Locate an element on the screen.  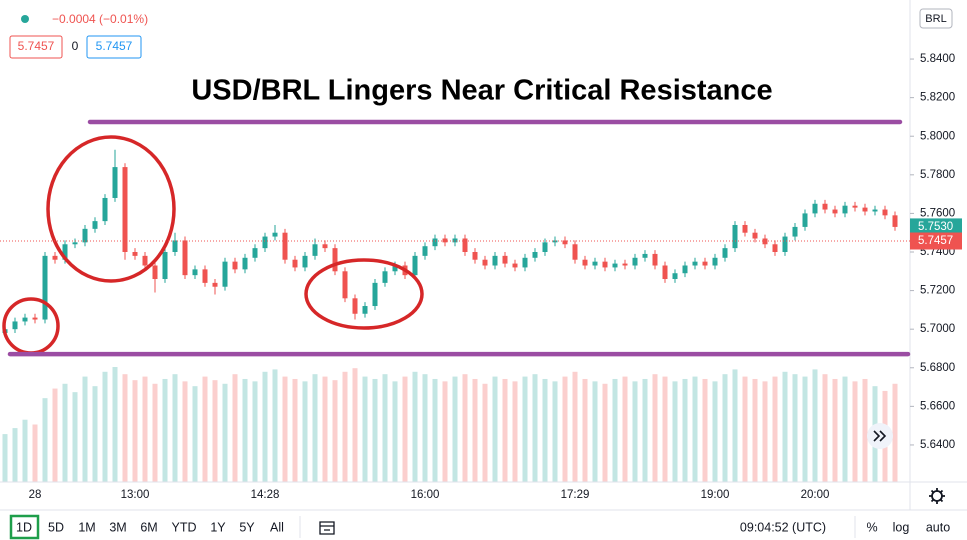
sell-price: 5.7457 is located at coordinates (36, 46).